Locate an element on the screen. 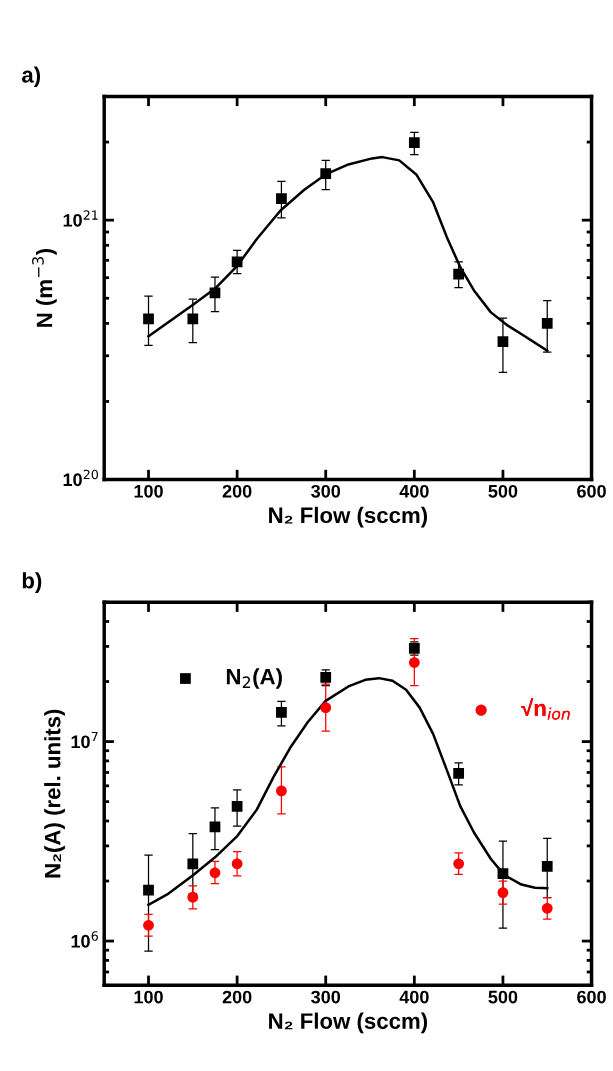 The height and width of the screenshot is (1071, 613). y-axis-title: N (m$^{−3}$) is located at coordinates (44, 287).